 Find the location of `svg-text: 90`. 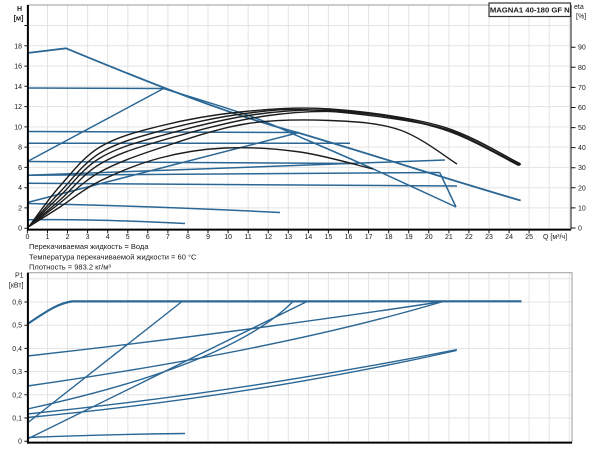

svg-text: 90 is located at coordinates (582, 48).